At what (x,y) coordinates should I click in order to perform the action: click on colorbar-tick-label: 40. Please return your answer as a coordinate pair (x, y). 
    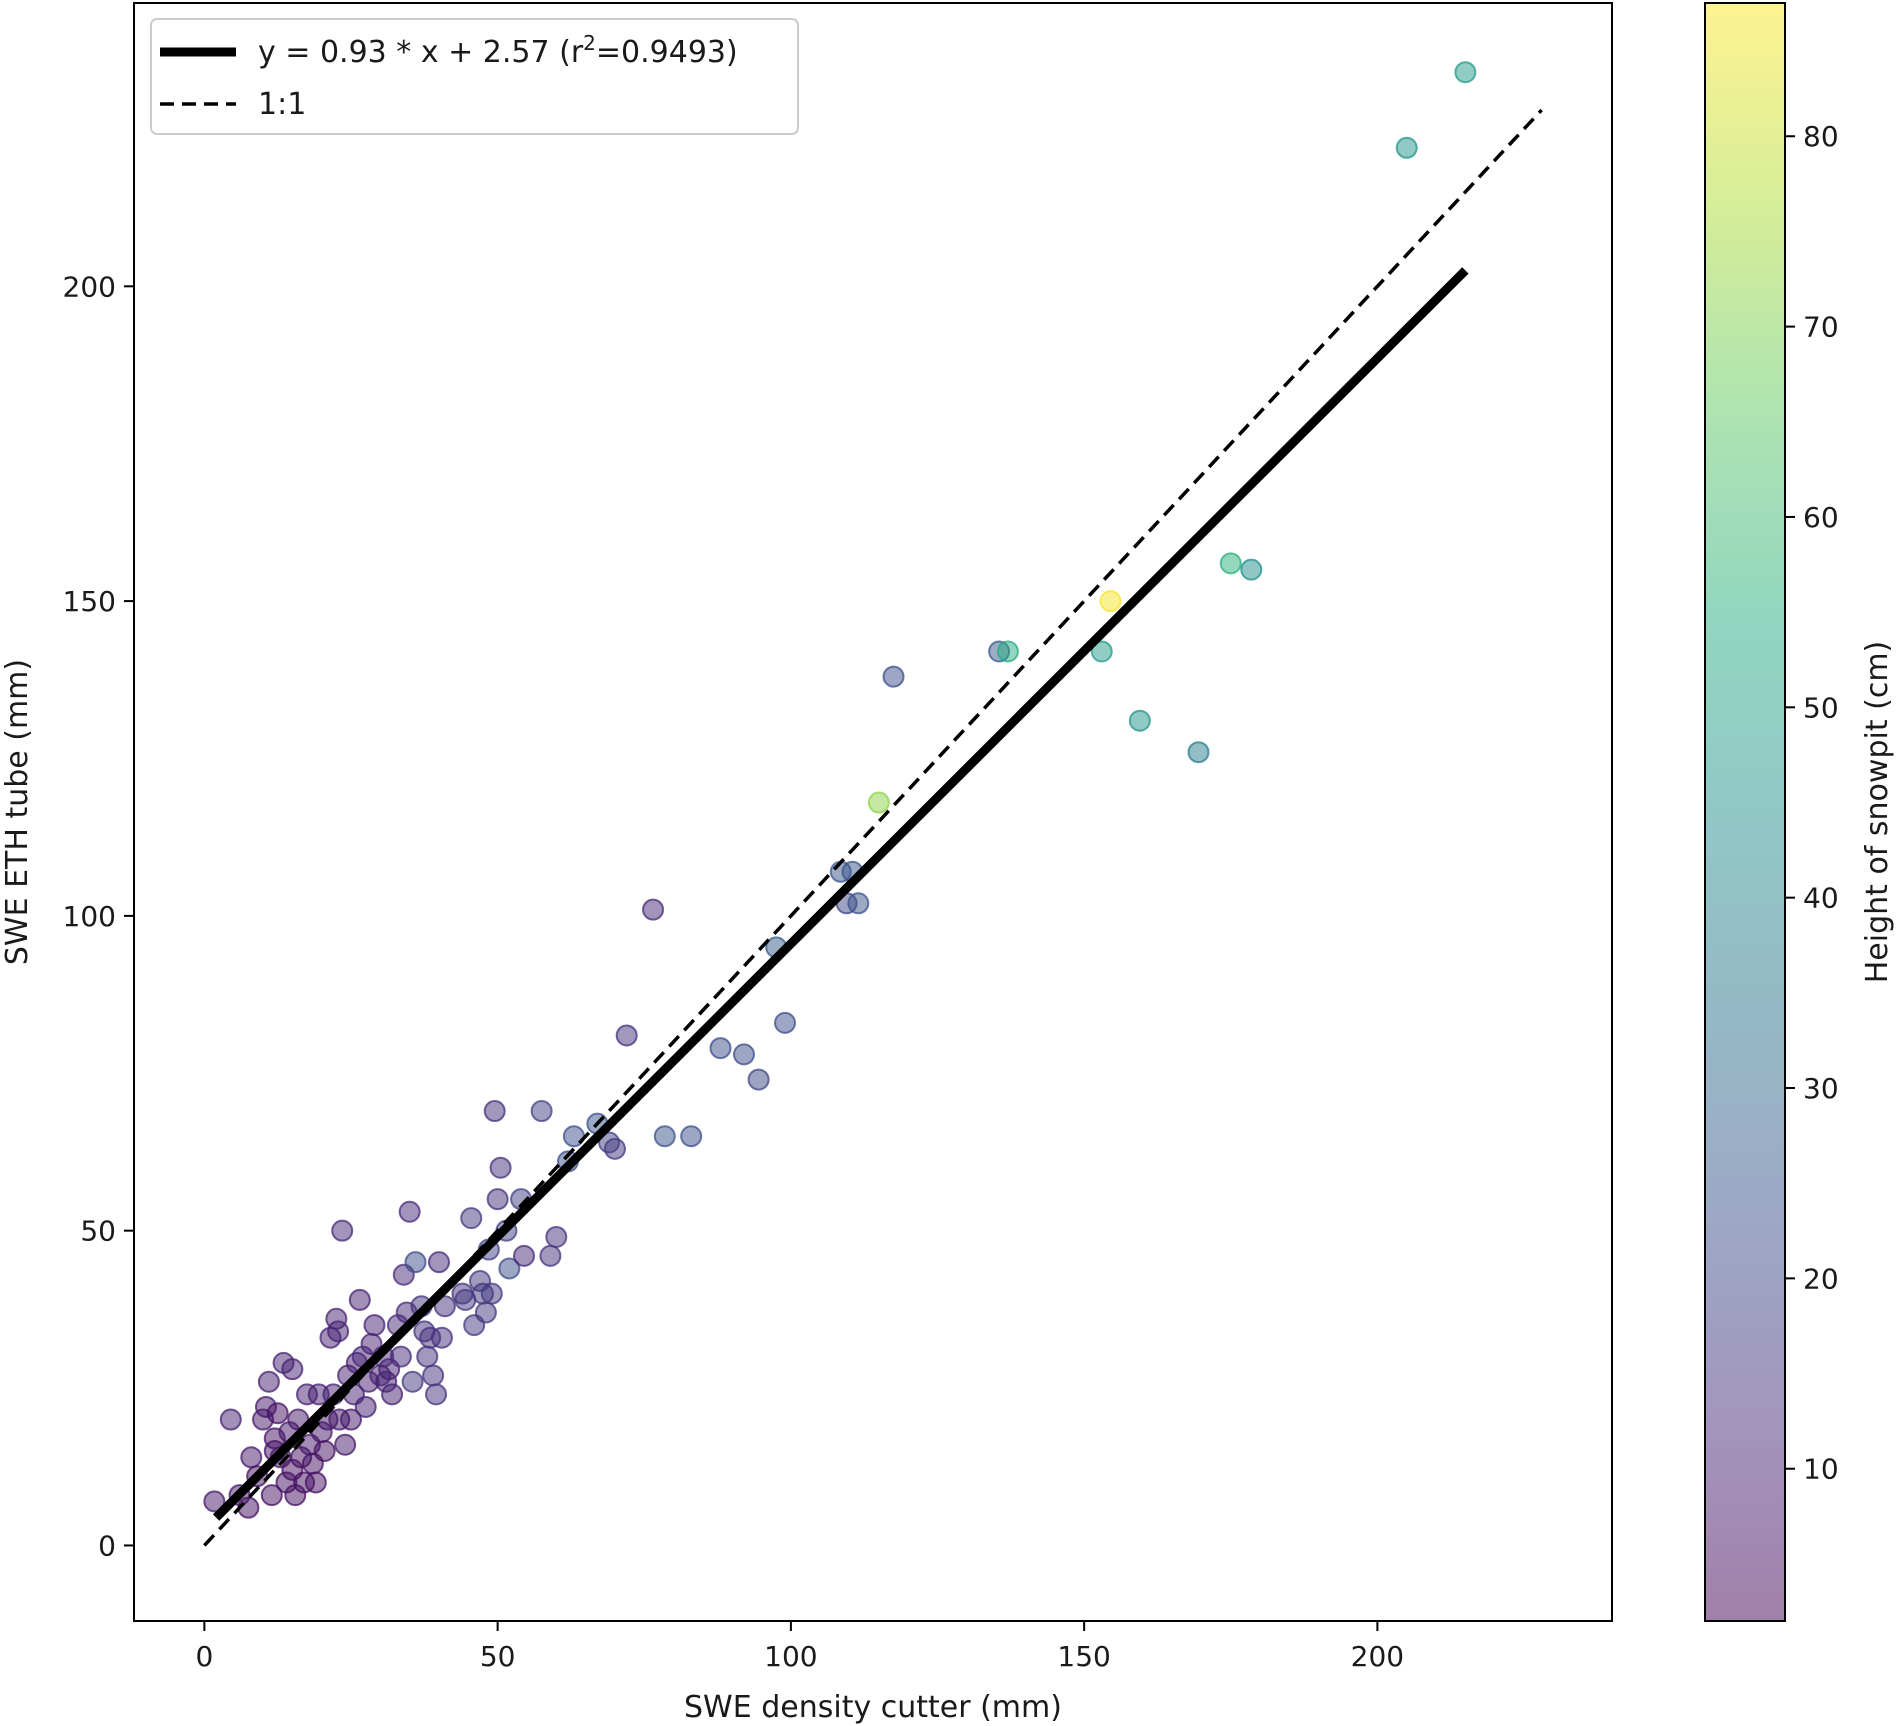
    Looking at the image, I should click on (1821, 898).